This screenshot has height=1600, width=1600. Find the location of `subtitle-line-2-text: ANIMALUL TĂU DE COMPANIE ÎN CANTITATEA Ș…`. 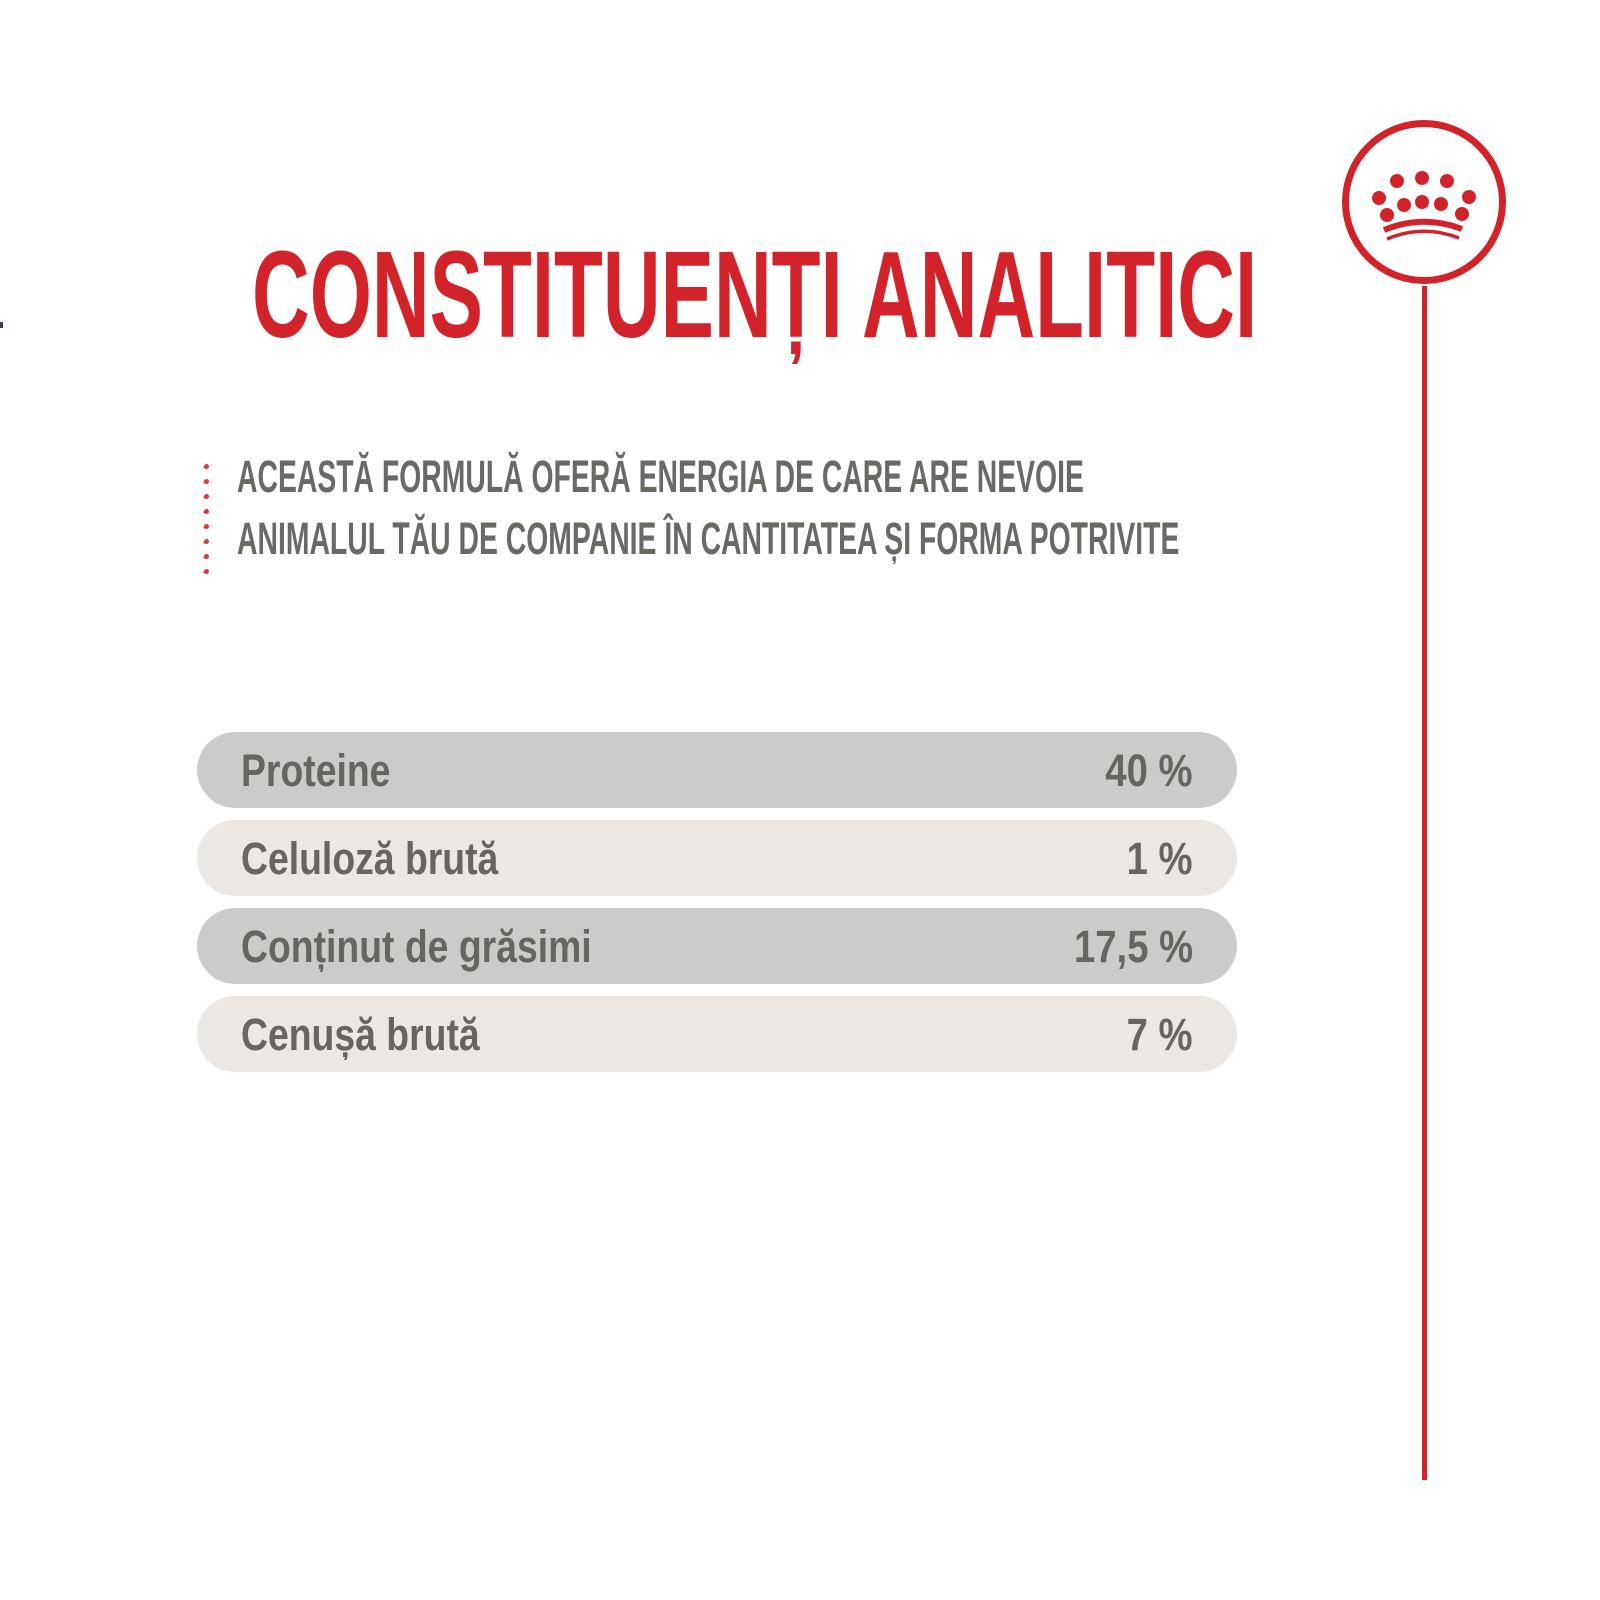

subtitle-line-2-text: ANIMALUL TĂU DE COMPANIE ÎN CANTITATEA Ș… is located at coordinates (708, 538).